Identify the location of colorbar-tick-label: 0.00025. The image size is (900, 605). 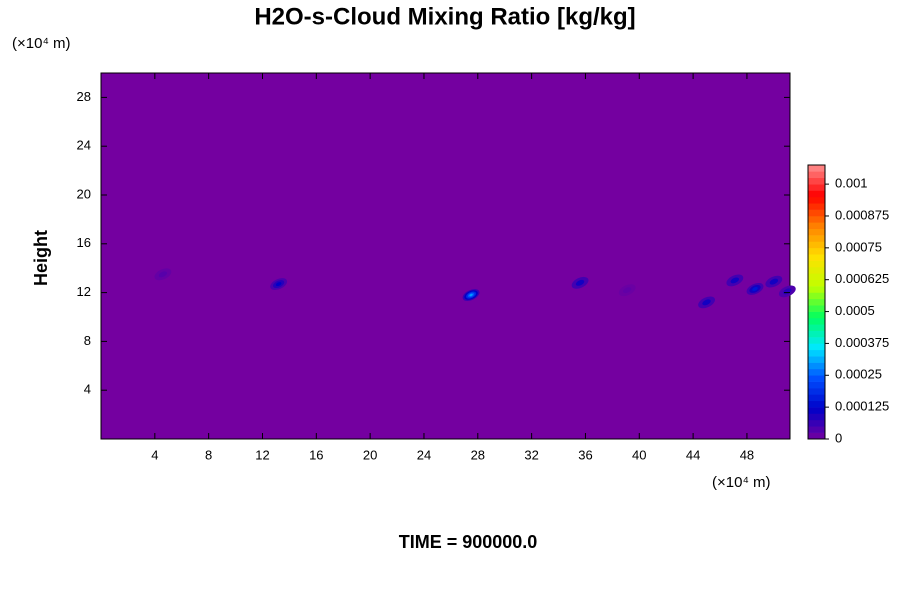
(858, 374).